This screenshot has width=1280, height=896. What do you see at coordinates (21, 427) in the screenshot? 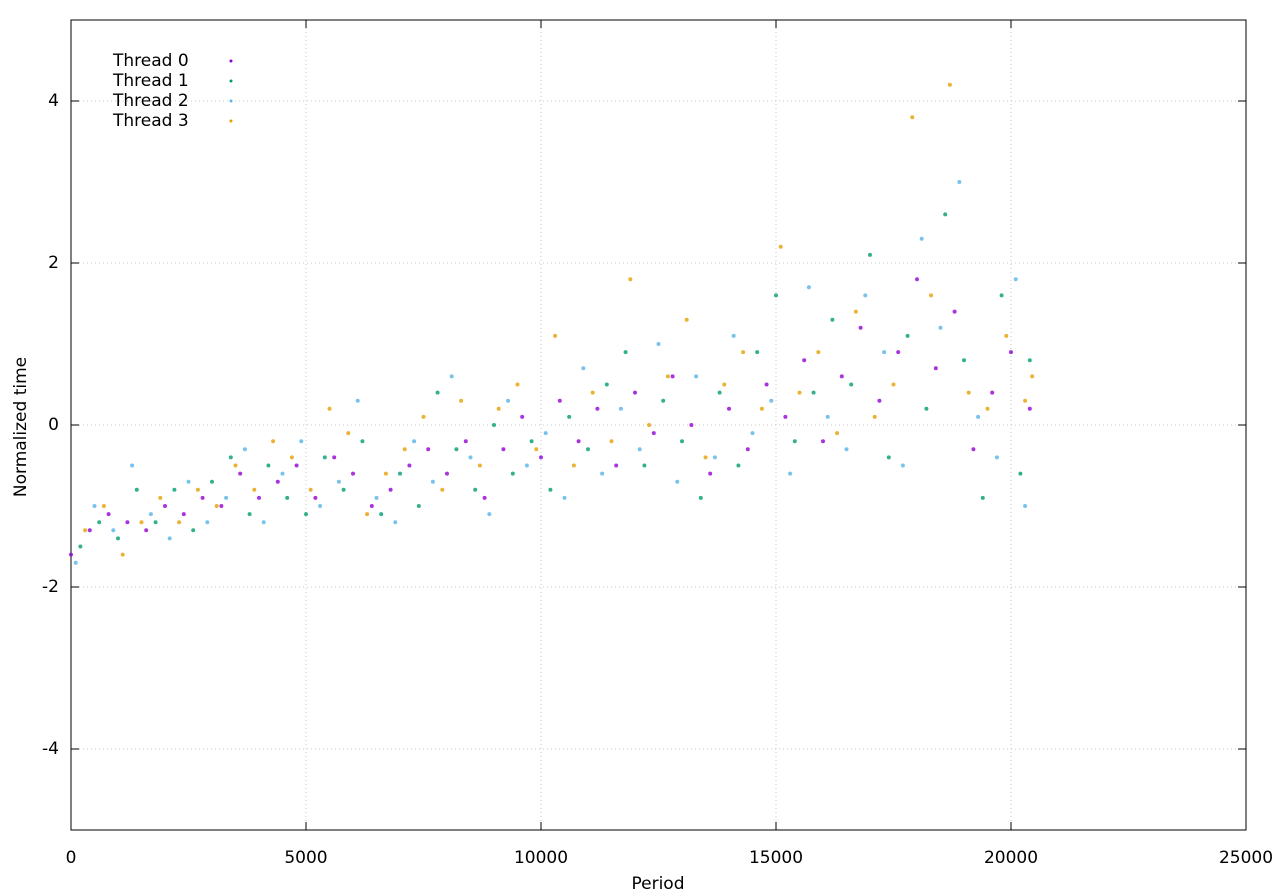
I see `y-axis-label: Normalized time` at bounding box center [21, 427].